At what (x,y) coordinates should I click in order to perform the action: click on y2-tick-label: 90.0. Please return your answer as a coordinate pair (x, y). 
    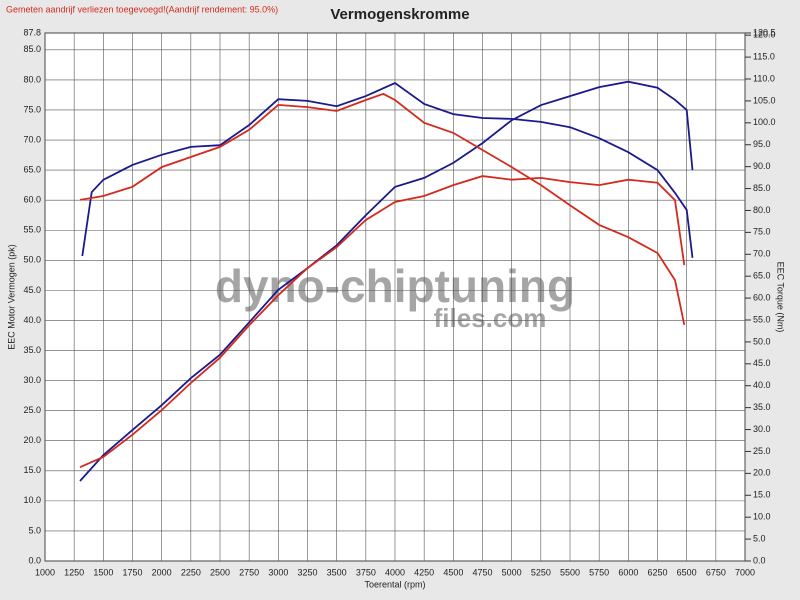
    Looking at the image, I should click on (762, 166).